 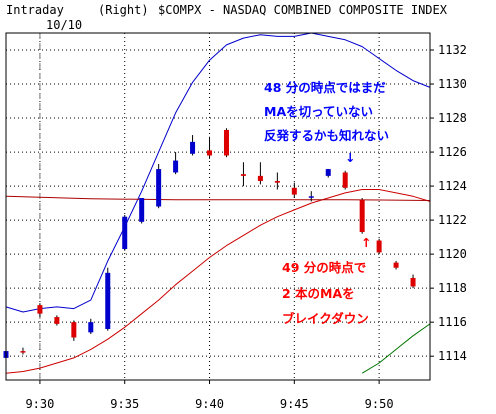 What do you see at coordinates (326, 280) in the screenshot?
I see `red-annotation: ↑ 49 分の時点で 2 本のMAを ブレイクダウン` at bounding box center [326, 280].